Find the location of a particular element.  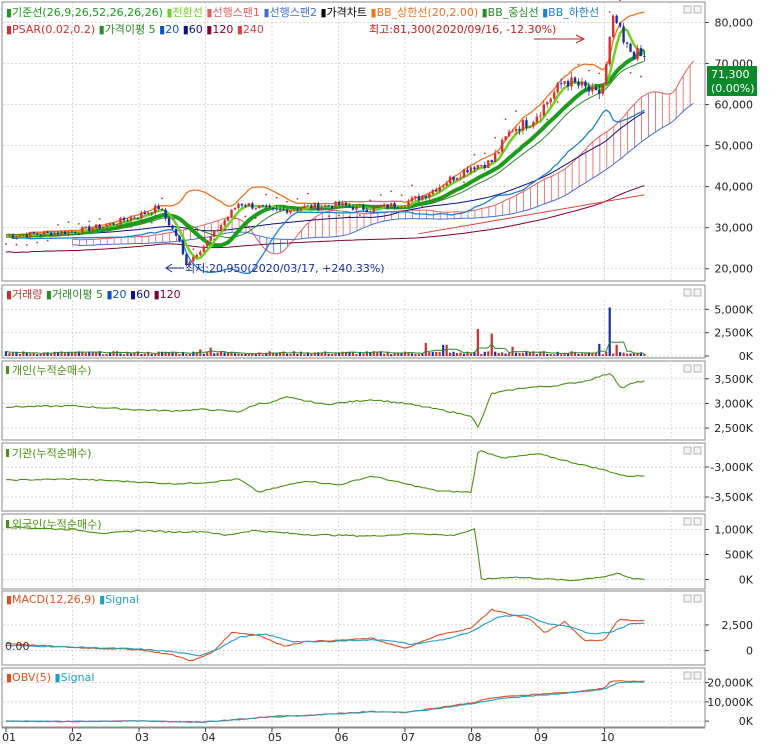

panel-maximize-box is located at coordinates (697, 9).